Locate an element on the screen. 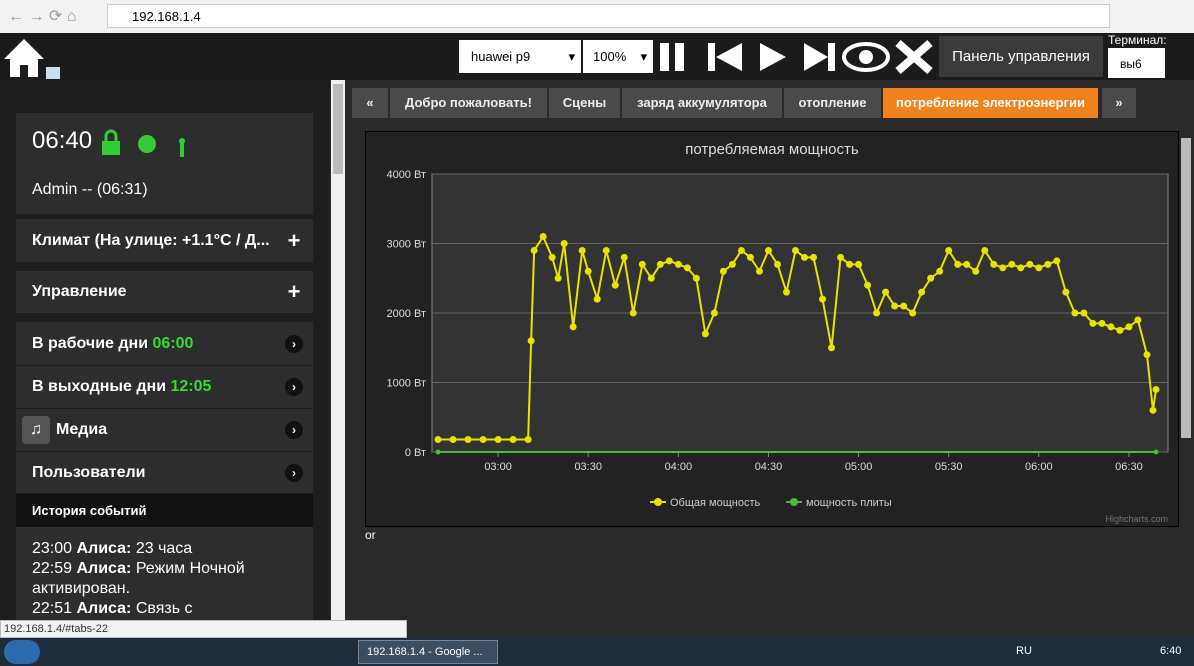 The width and height of the screenshot is (1194, 666). taskbar: 192.168.1.4 - Google ... RU 6:40 is located at coordinates (597, 652).